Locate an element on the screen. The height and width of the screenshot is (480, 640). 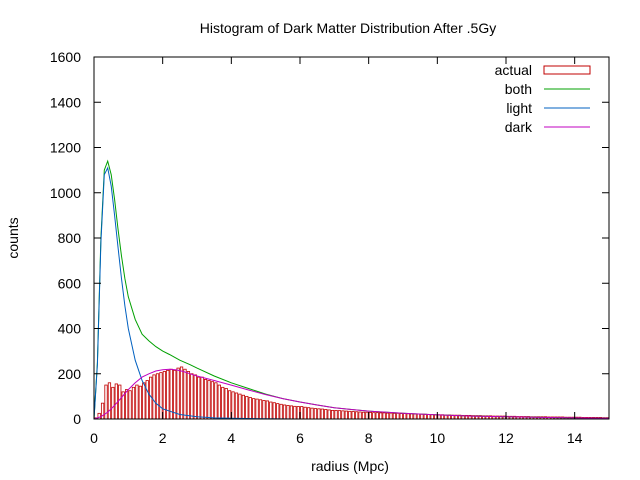
legend-label-actual: actual is located at coordinates (513, 70).